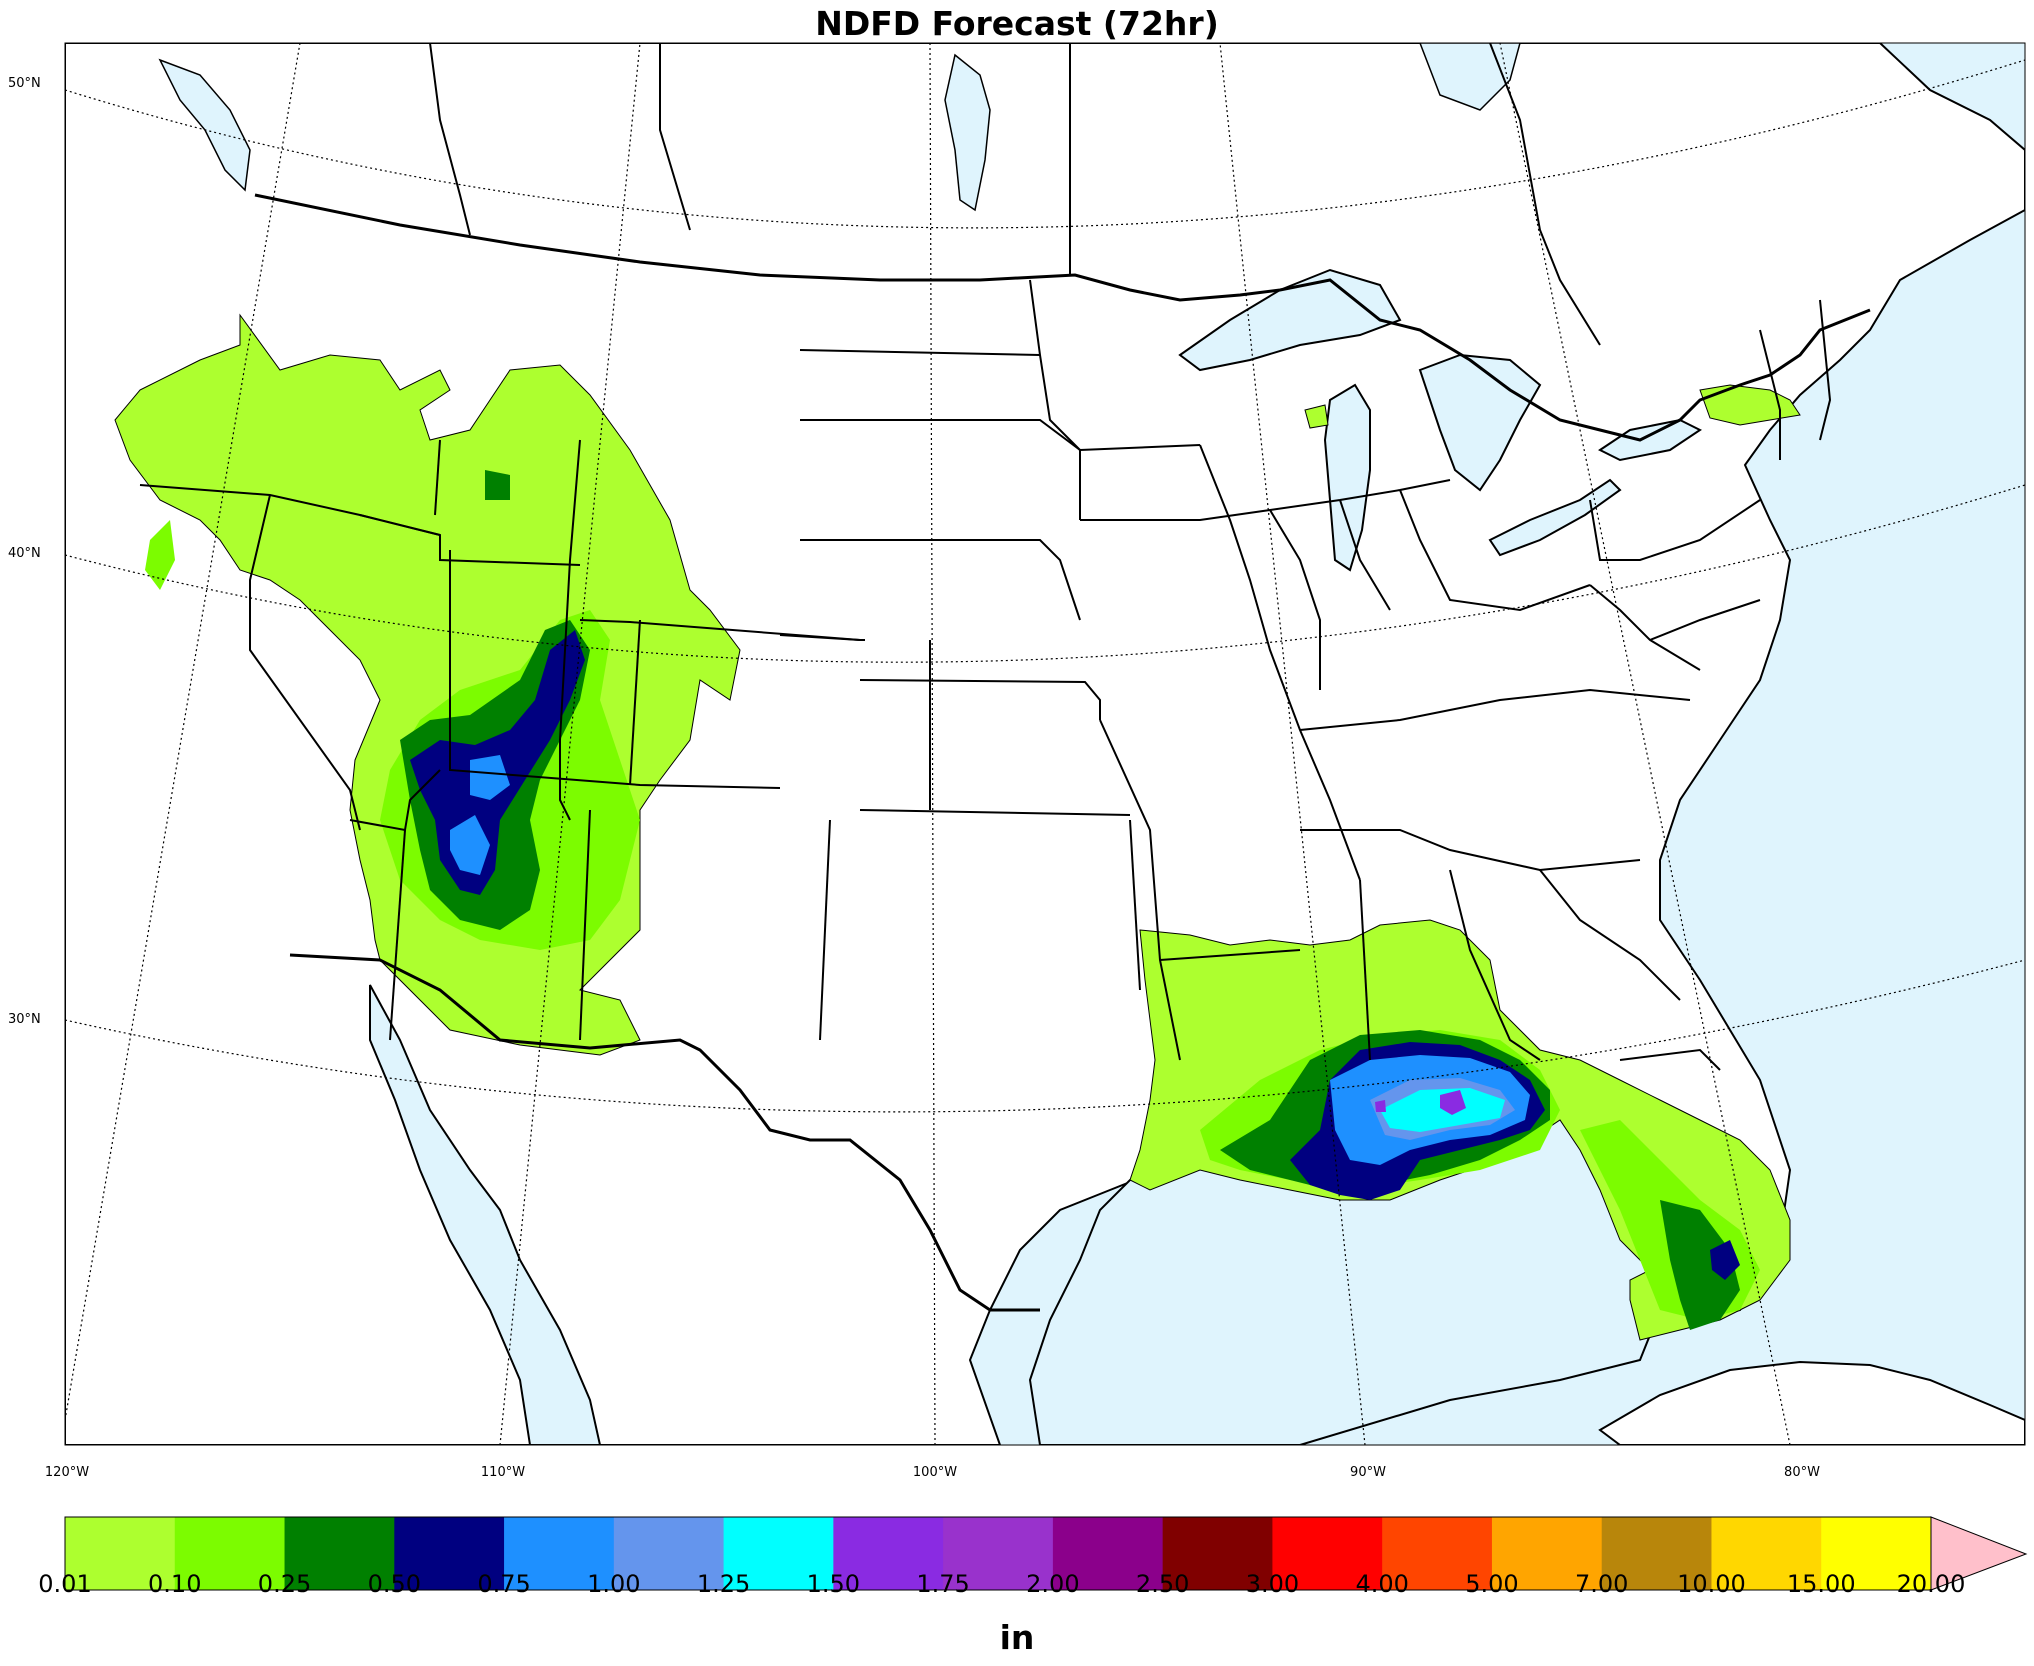  What do you see at coordinates (394, 1584) in the screenshot?
I see `colorbar-tick-label: 0.50` at bounding box center [394, 1584].